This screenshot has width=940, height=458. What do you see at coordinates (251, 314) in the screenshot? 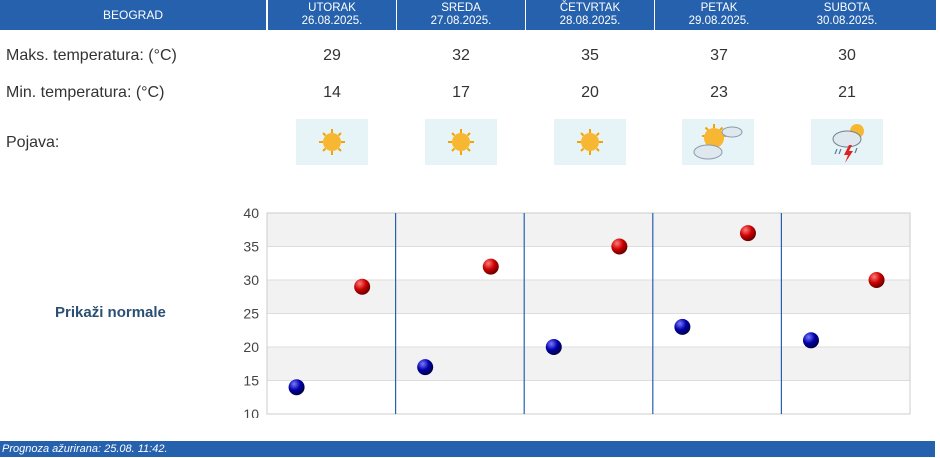
I see `y-tick-label: 25` at bounding box center [251, 314].